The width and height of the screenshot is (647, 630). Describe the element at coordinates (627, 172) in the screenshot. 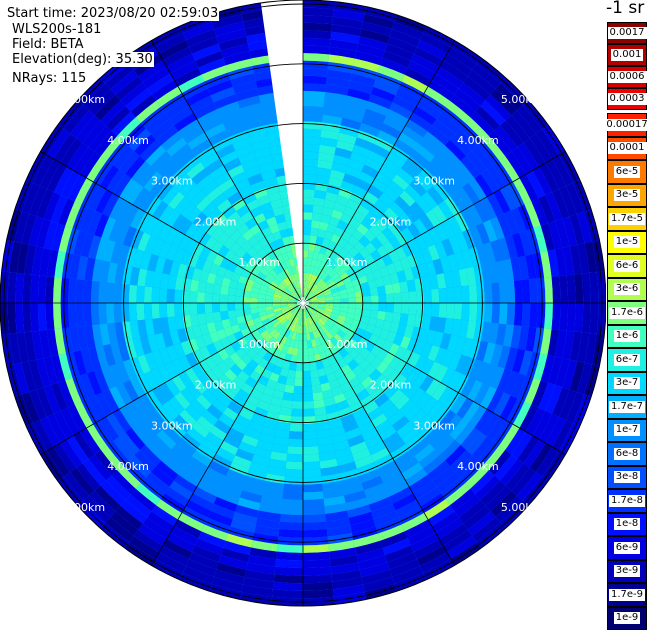

I see `colorbar-label: 6e-5` at that location.